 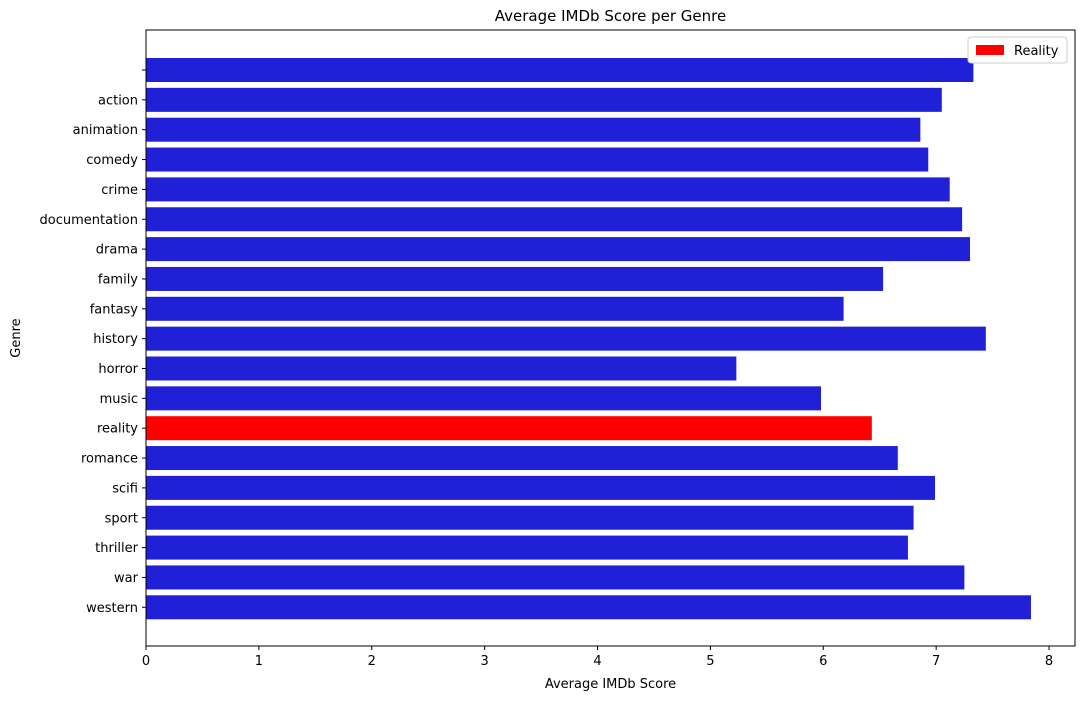 I want to click on x-tick-label-8: 8, so click(x=1049, y=661).